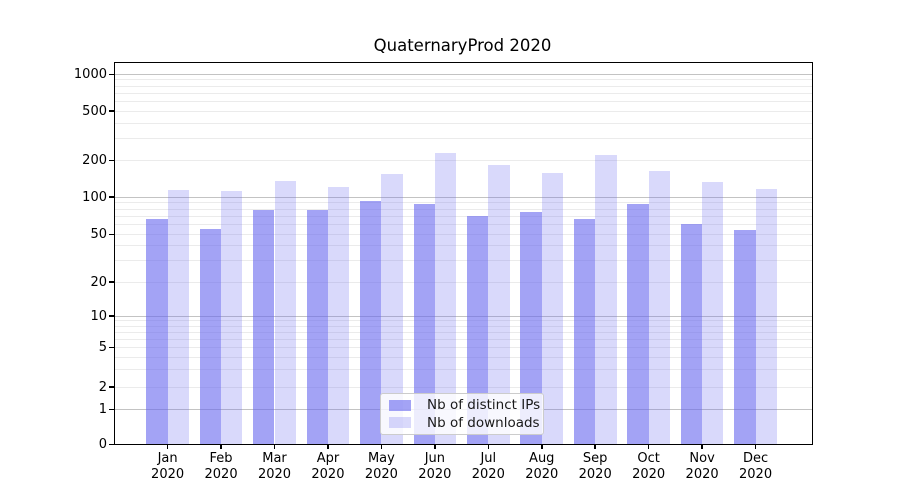 This screenshot has height=500, width=900. What do you see at coordinates (168, 466) in the screenshot?
I see `x-tick-label-jan: Jan 2020` at bounding box center [168, 466].